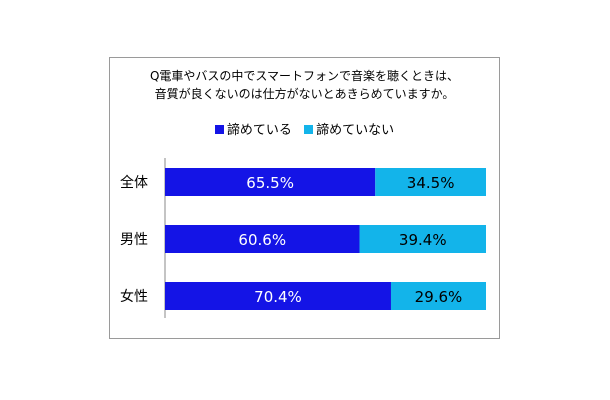 The height and width of the screenshot is (400, 610). Describe the element at coordinates (304, 94) in the screenshot. I see `title-line-2: 音質が良くないのは仕方がないとあきらめていますか。` at that location.